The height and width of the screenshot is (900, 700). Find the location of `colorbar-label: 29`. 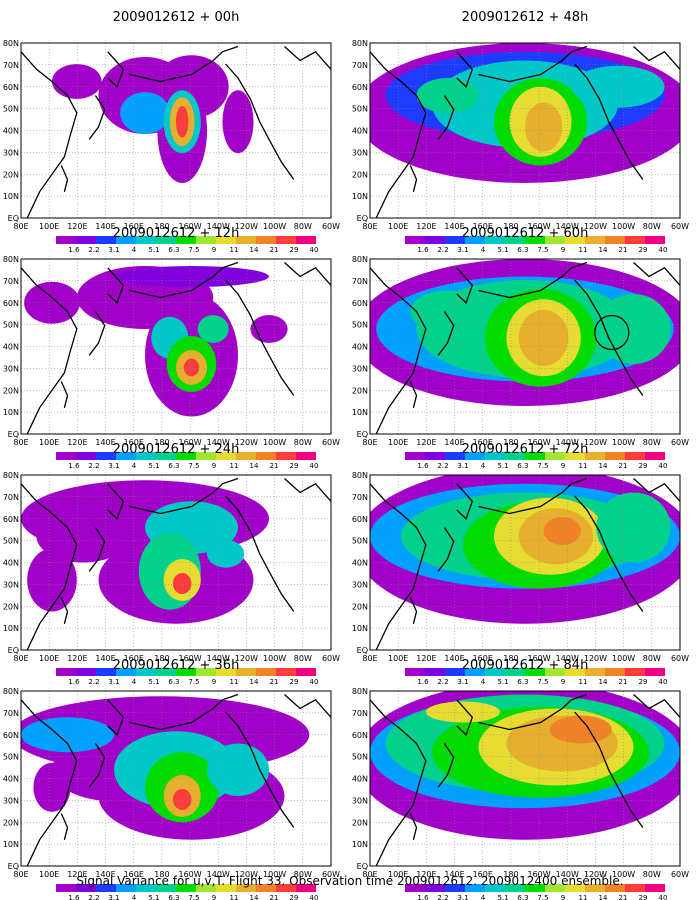

colorbar-label: 29 is located at coordinates (294, 250).